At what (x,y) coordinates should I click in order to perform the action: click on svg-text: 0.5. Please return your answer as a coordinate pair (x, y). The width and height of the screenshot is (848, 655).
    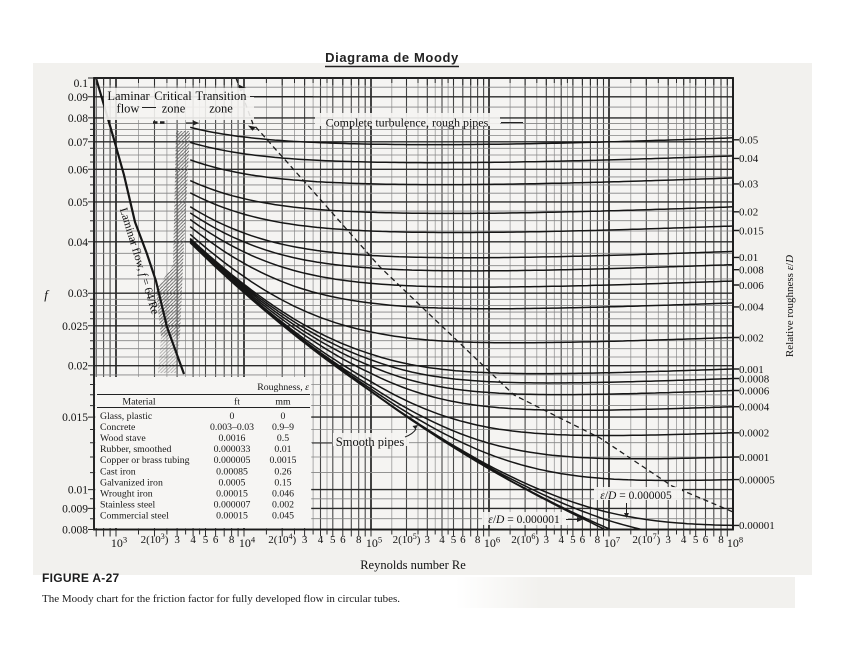
    Looking at the image, I should click on (283, 438).